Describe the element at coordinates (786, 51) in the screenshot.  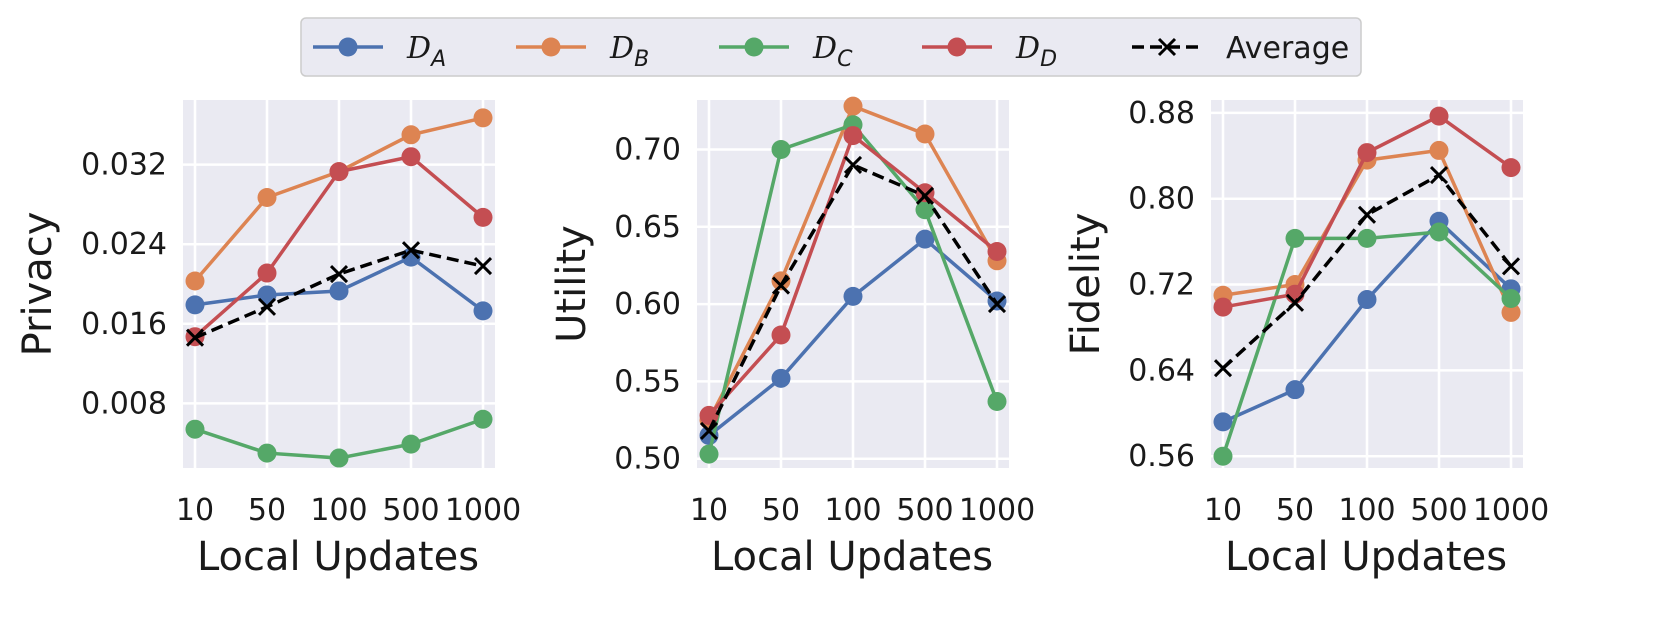
I see `legend-entry-DC: DC` at that location.